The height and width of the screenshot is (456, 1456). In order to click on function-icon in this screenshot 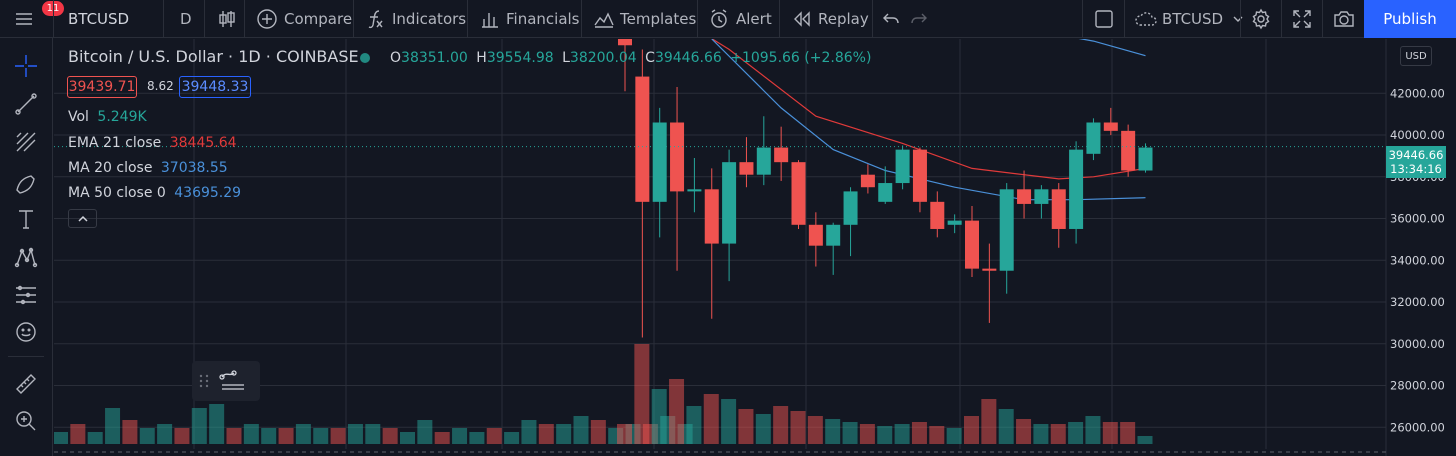, I will do `click(375, 19)`.